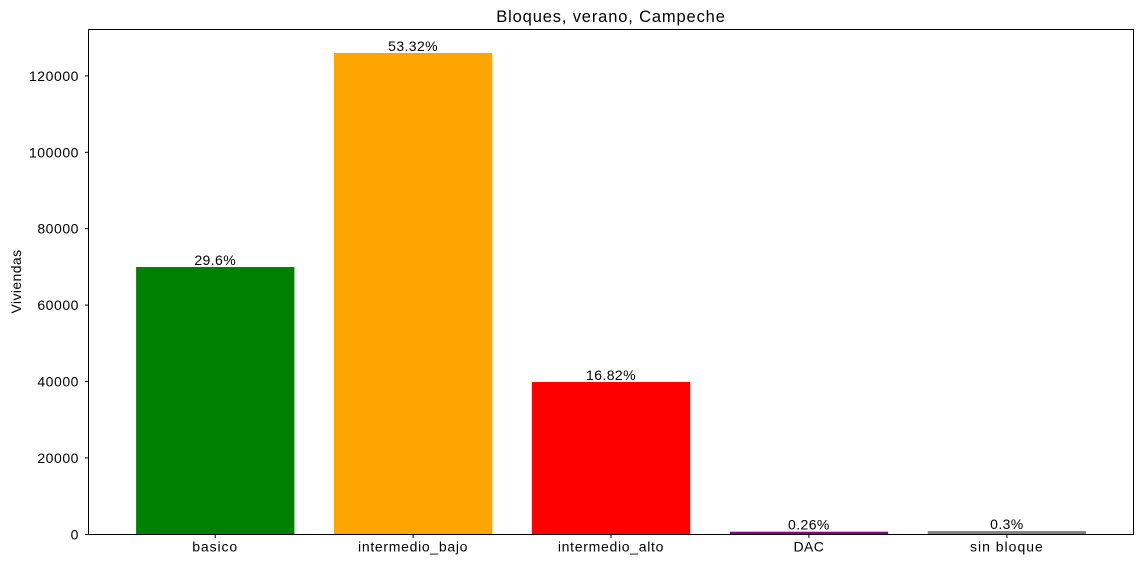 This screenshot has width=1142, height=566. What do you see at coordinates (611, 375) in the screenshot?
I see `svg-text: 16.82%` at bounding box center [611, 375].